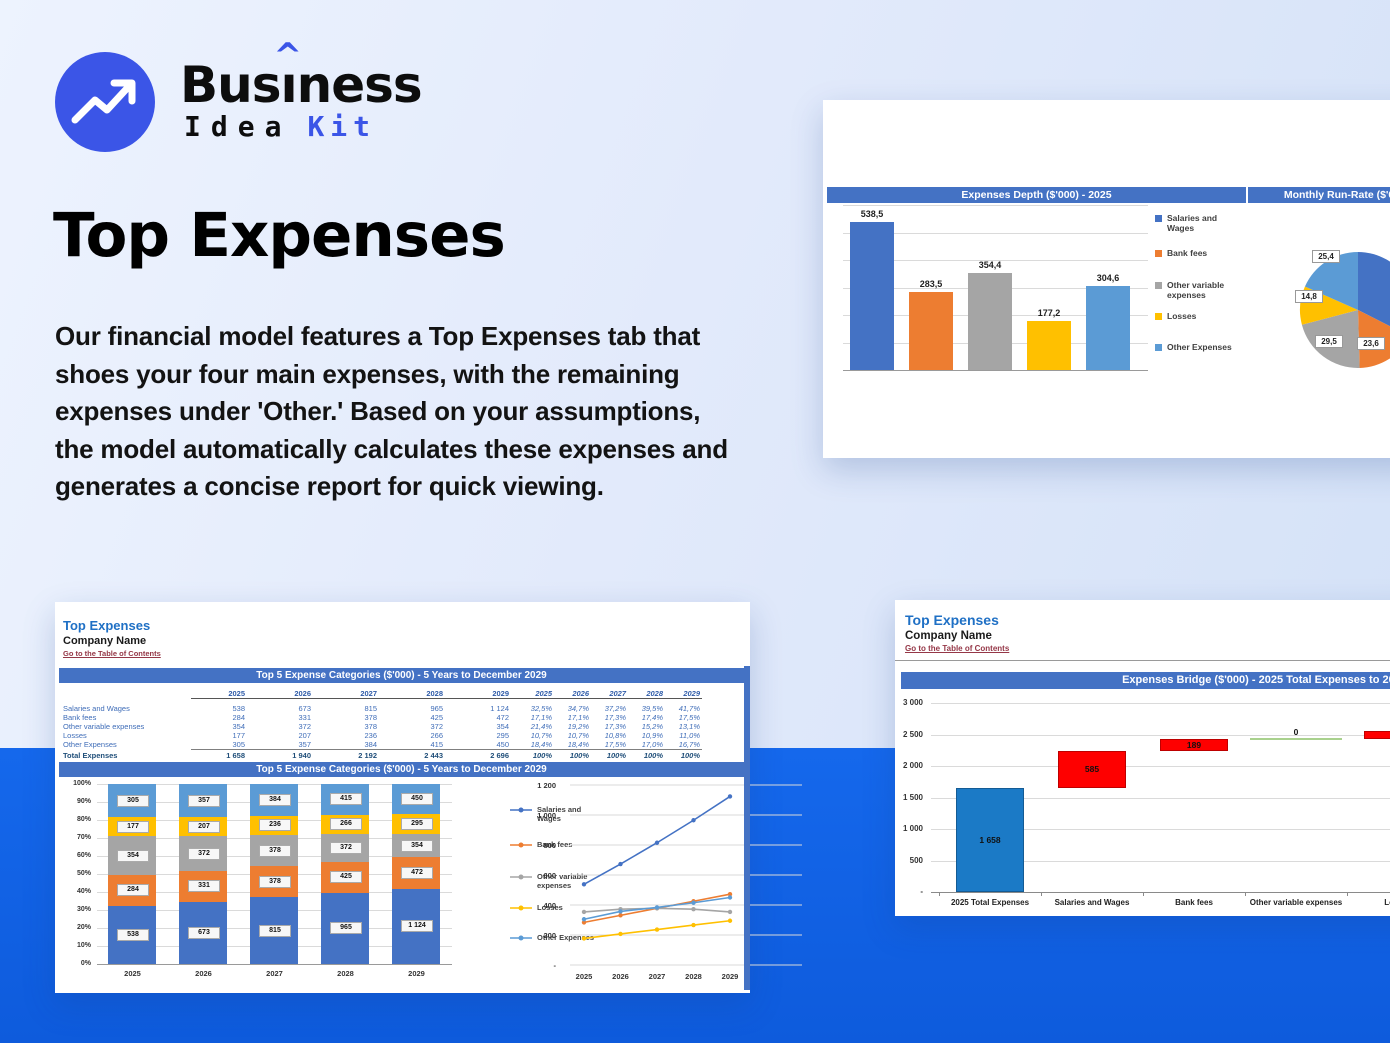  What do you see at coordinates (238, 708) in the screenshot?
I see `table-cell: 538` at bounding box center [238, 708].